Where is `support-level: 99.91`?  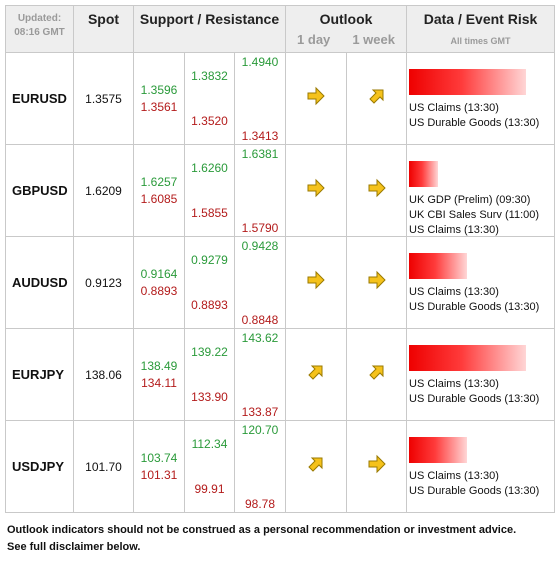
support-level: 99.91 is located at coordinates (209, 489).